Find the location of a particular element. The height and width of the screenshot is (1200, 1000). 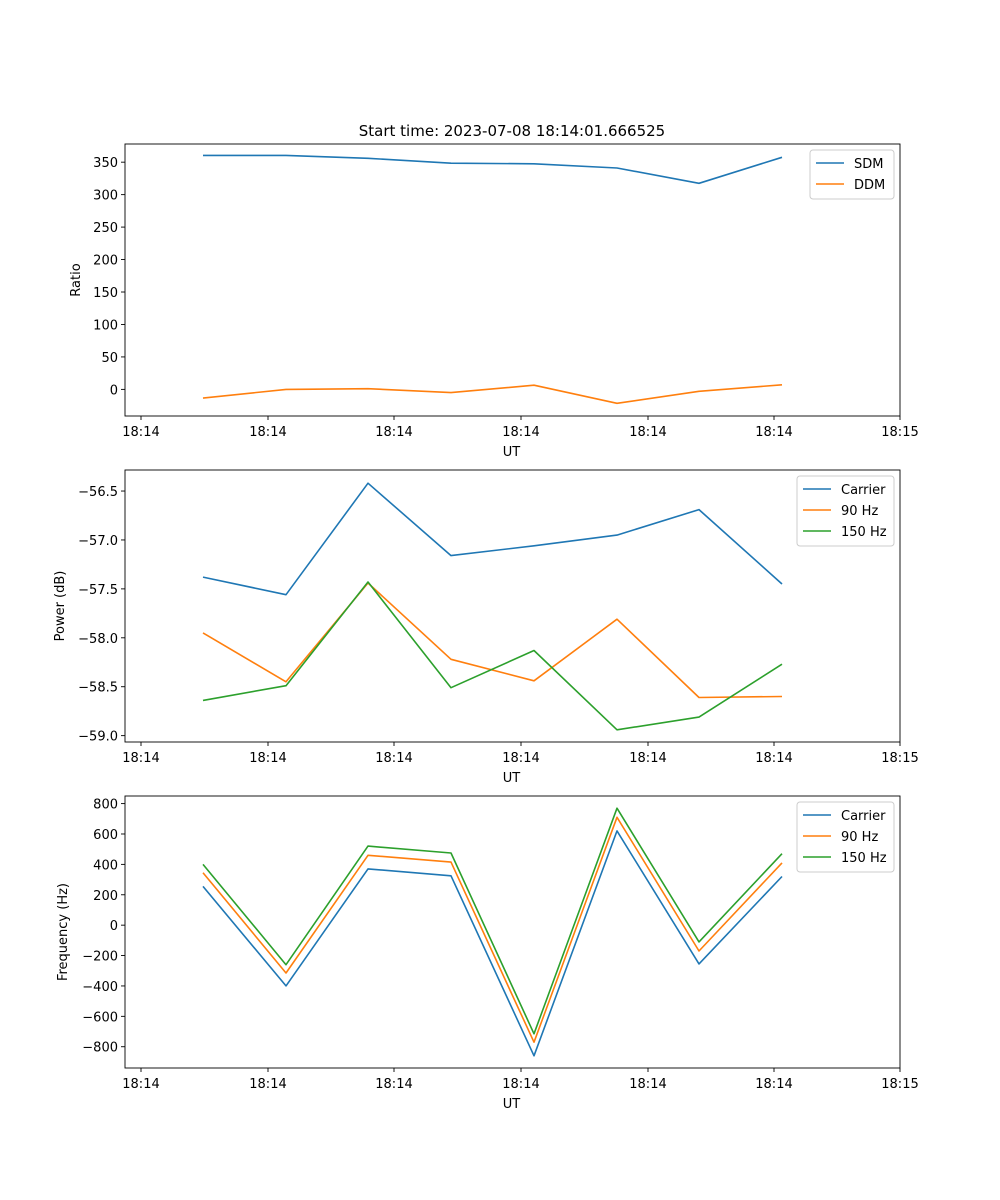

y-tick-label: −59.0 is located at coordinates (98, 737).